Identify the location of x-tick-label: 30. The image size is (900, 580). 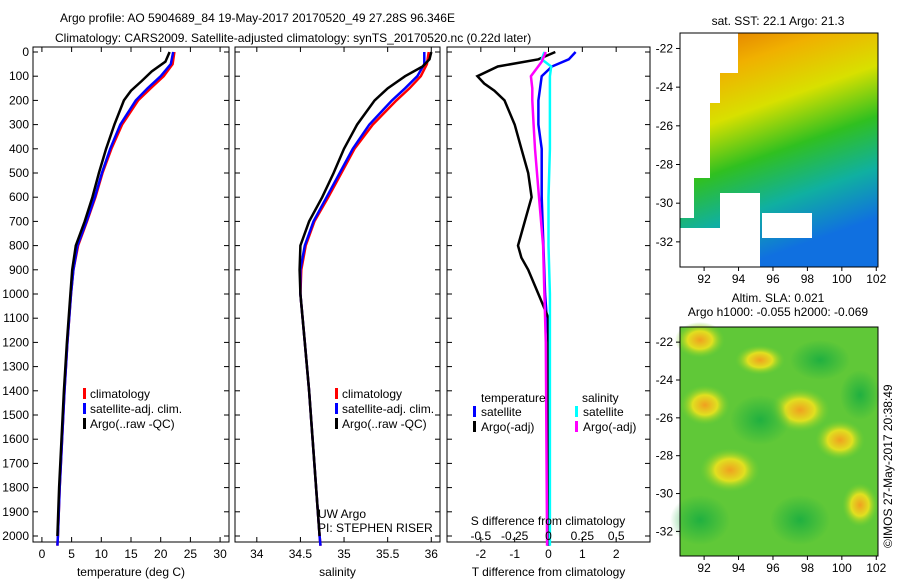
(220, 554).